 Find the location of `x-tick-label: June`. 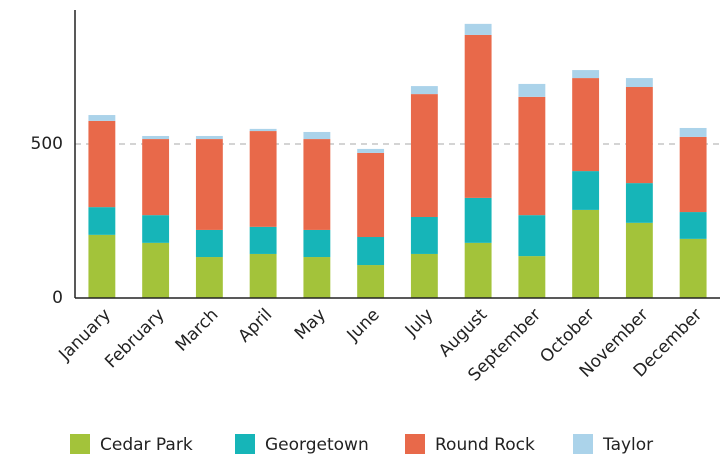

x-tick-label: June is located at coordinates (363, 325).